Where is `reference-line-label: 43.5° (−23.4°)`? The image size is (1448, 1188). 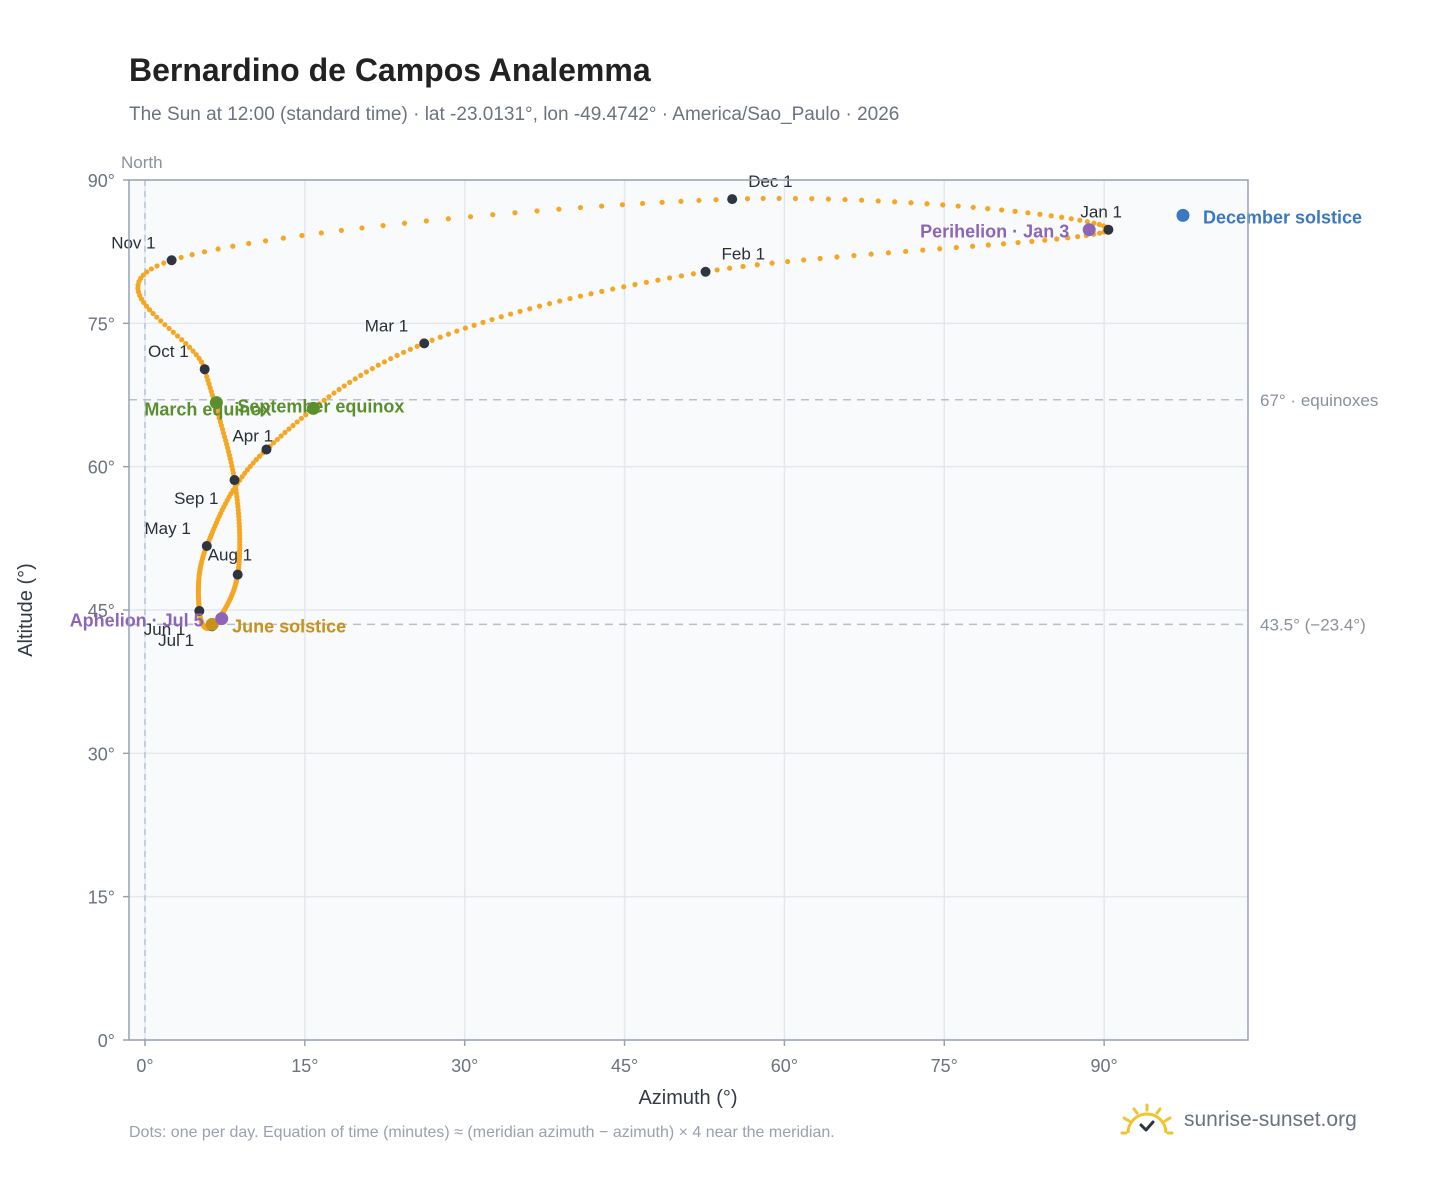
reference-line-label: 43.5° (−23.4°) is located at coordinates (1313, 624).